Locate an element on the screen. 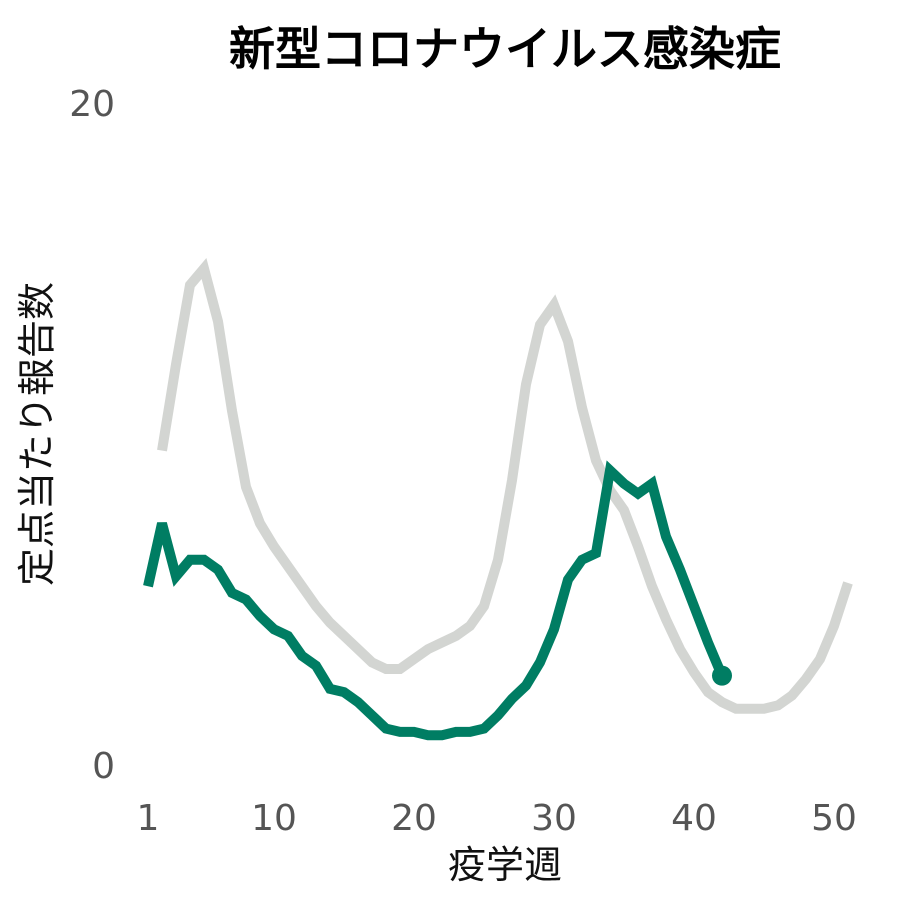 The image size is (900, 900). y-tick-label: 20 is located at coordinates (92, 104).